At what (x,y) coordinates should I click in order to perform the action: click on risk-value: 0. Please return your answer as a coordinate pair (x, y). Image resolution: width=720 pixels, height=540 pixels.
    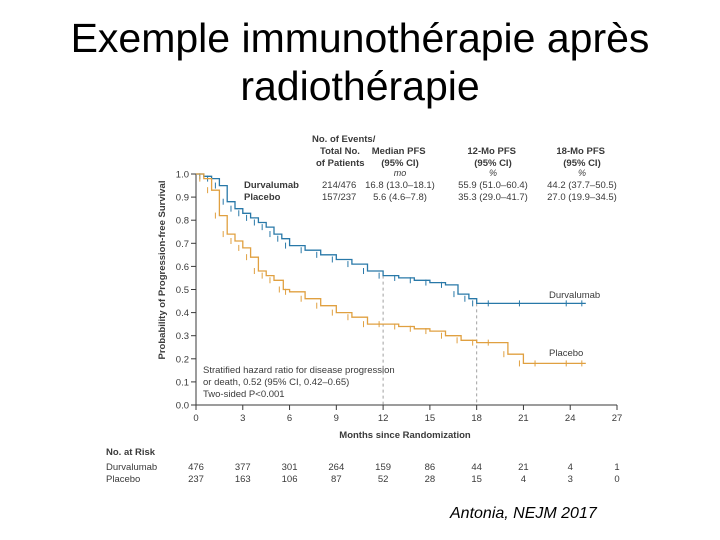
    Looking at the image, I should click on (616, 479).